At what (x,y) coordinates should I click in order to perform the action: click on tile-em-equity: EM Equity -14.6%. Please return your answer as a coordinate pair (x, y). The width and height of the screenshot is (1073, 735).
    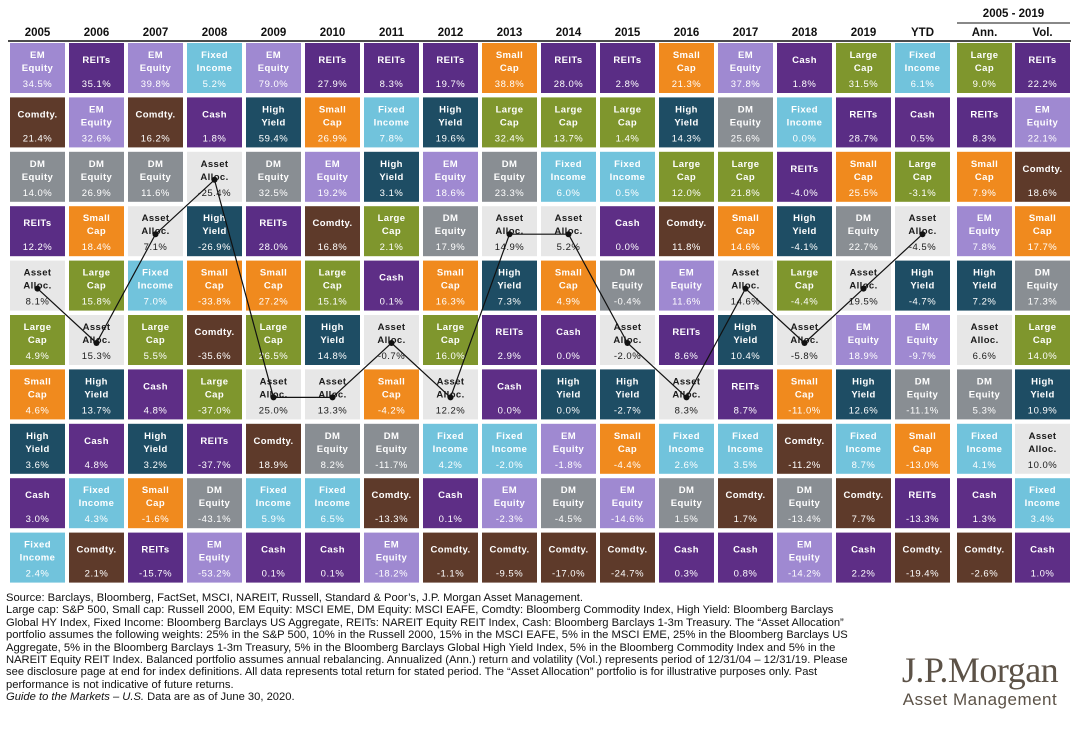
    Looking at the image, I should click on (627, 503).